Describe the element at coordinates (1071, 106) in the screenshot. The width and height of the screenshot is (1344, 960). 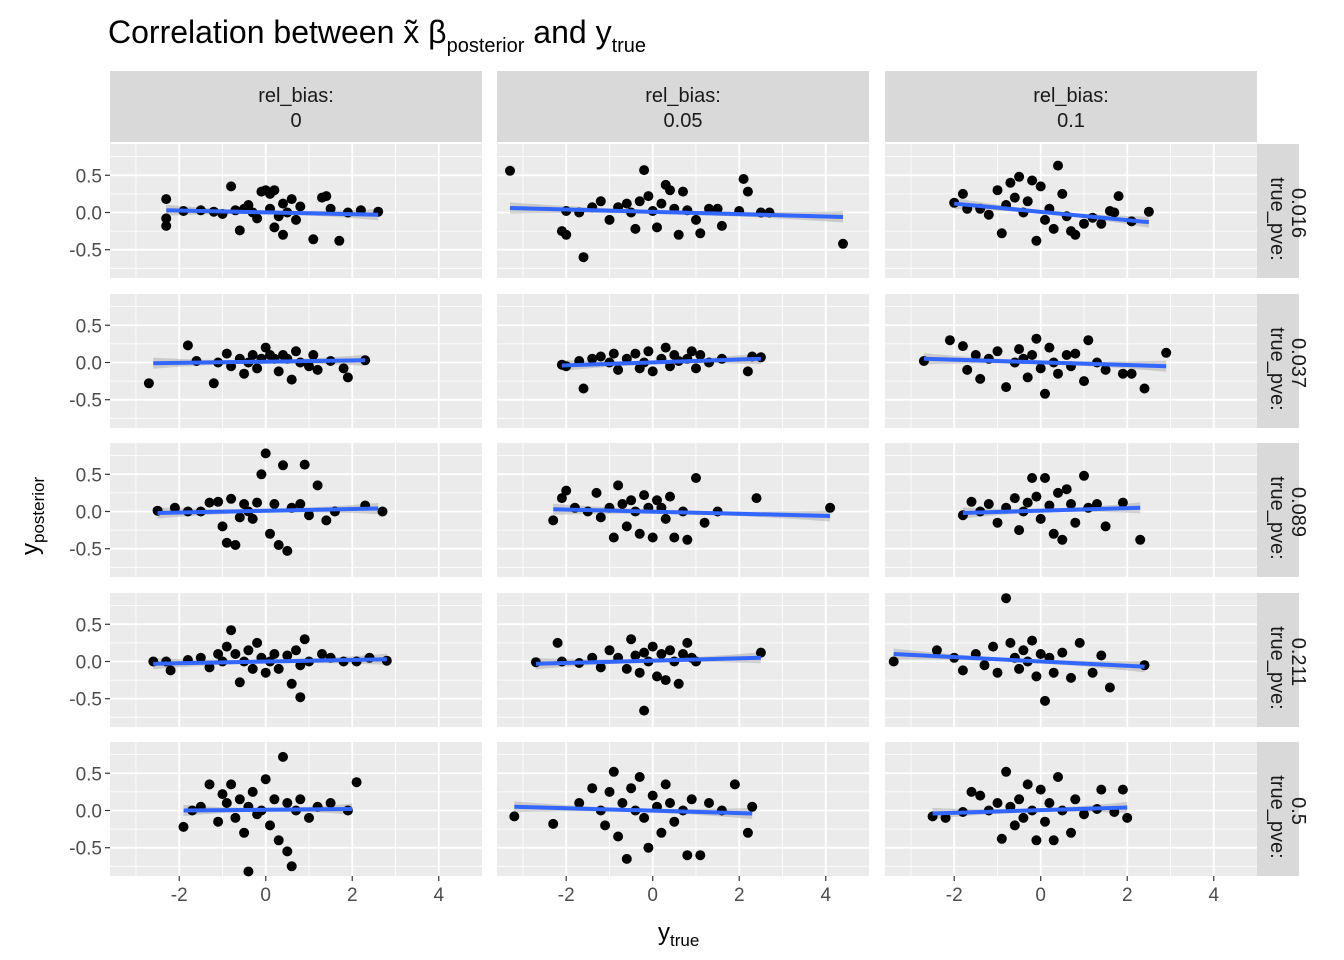
I see `column-strip` at that location.